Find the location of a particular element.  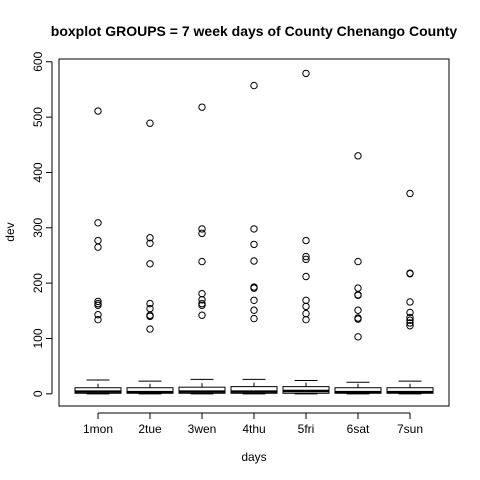

y-tick-label: 300 is located at coordinates (38, 227).